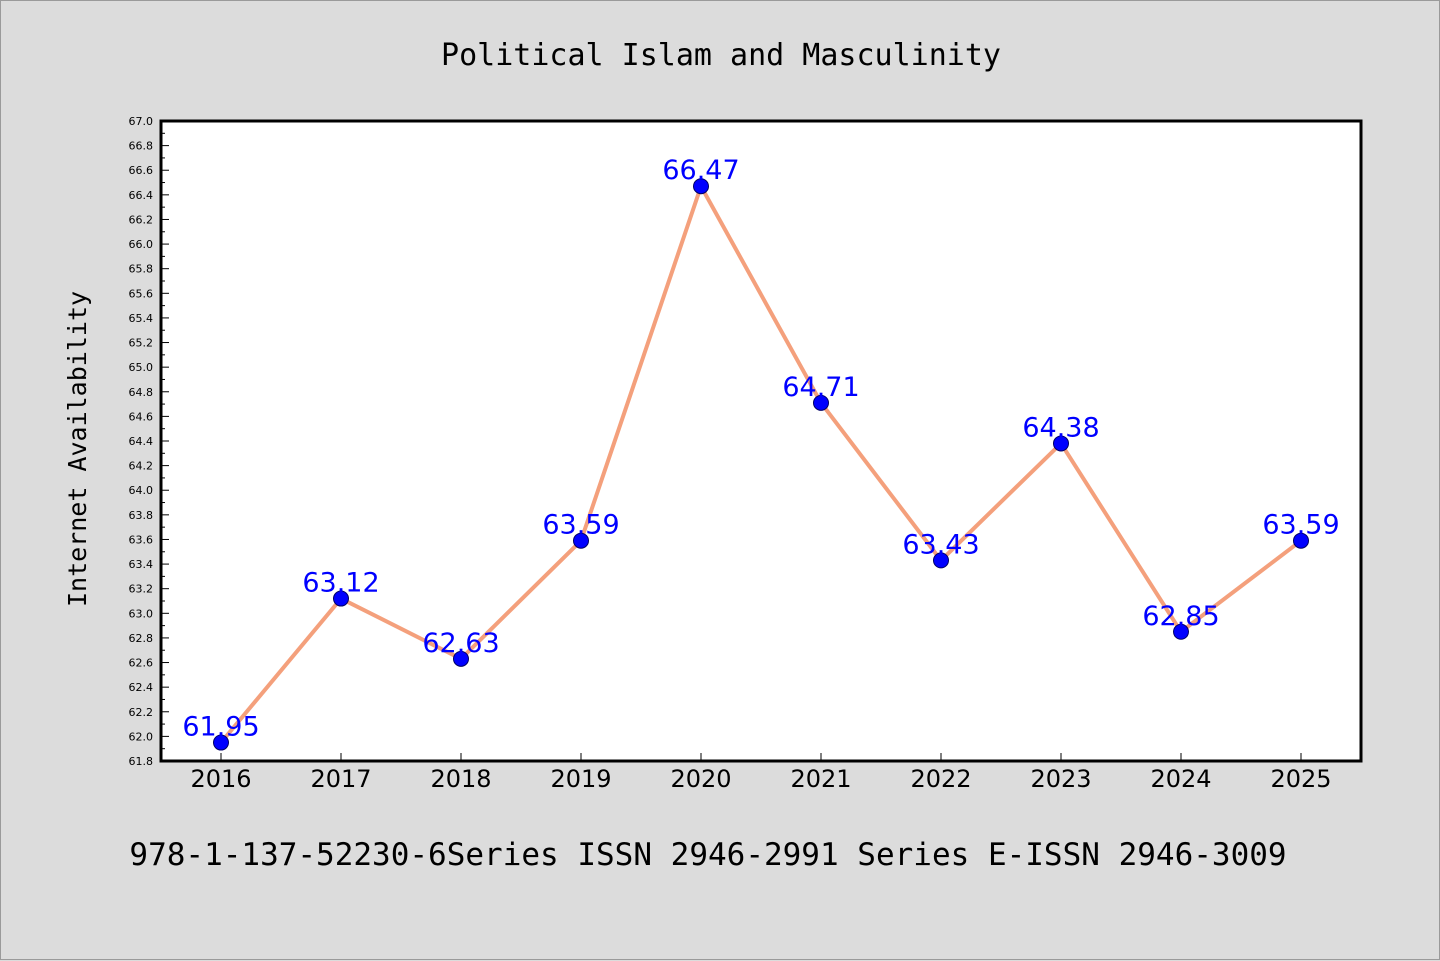  Describe the element at coordinates (460, 643) in the screenshot. I see `data-label: 62.63` at that location.